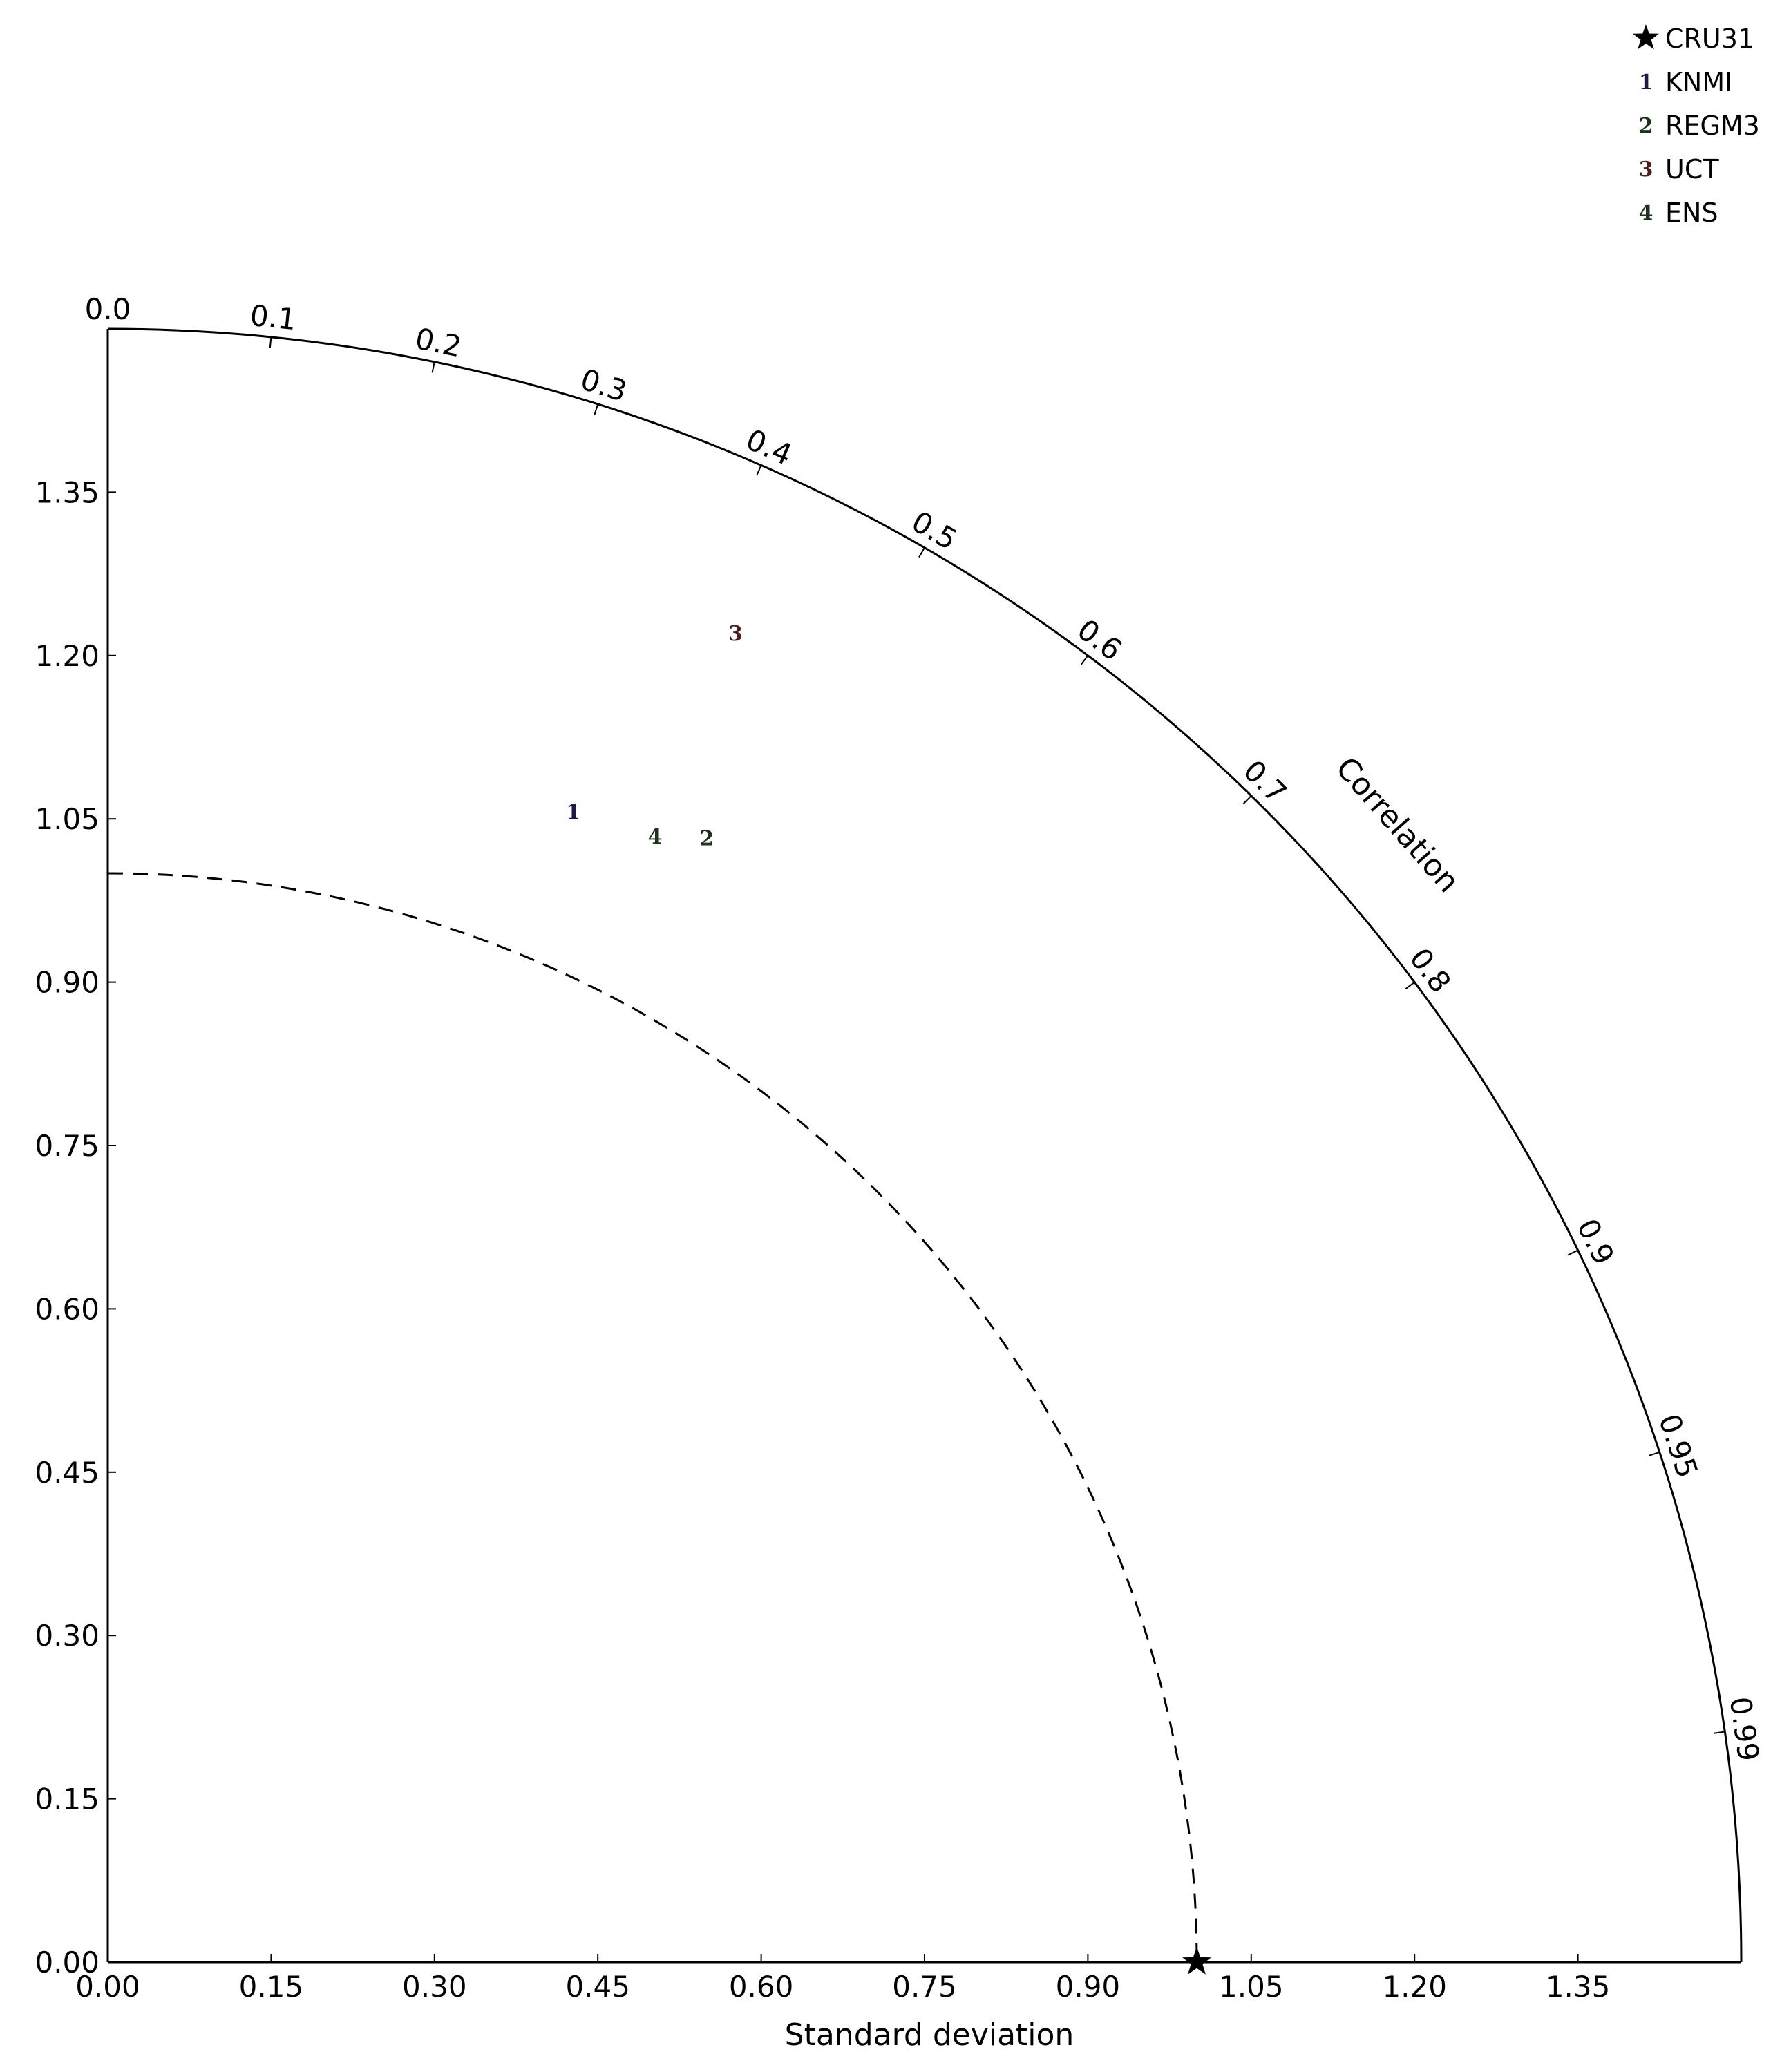 The width and height of the screenshot is (1791, 2072). What do you see at coordinates (1646, 82) in the screenshot?
I see `legend-marker-knmi: 1` at bounding box center [1646, 82].